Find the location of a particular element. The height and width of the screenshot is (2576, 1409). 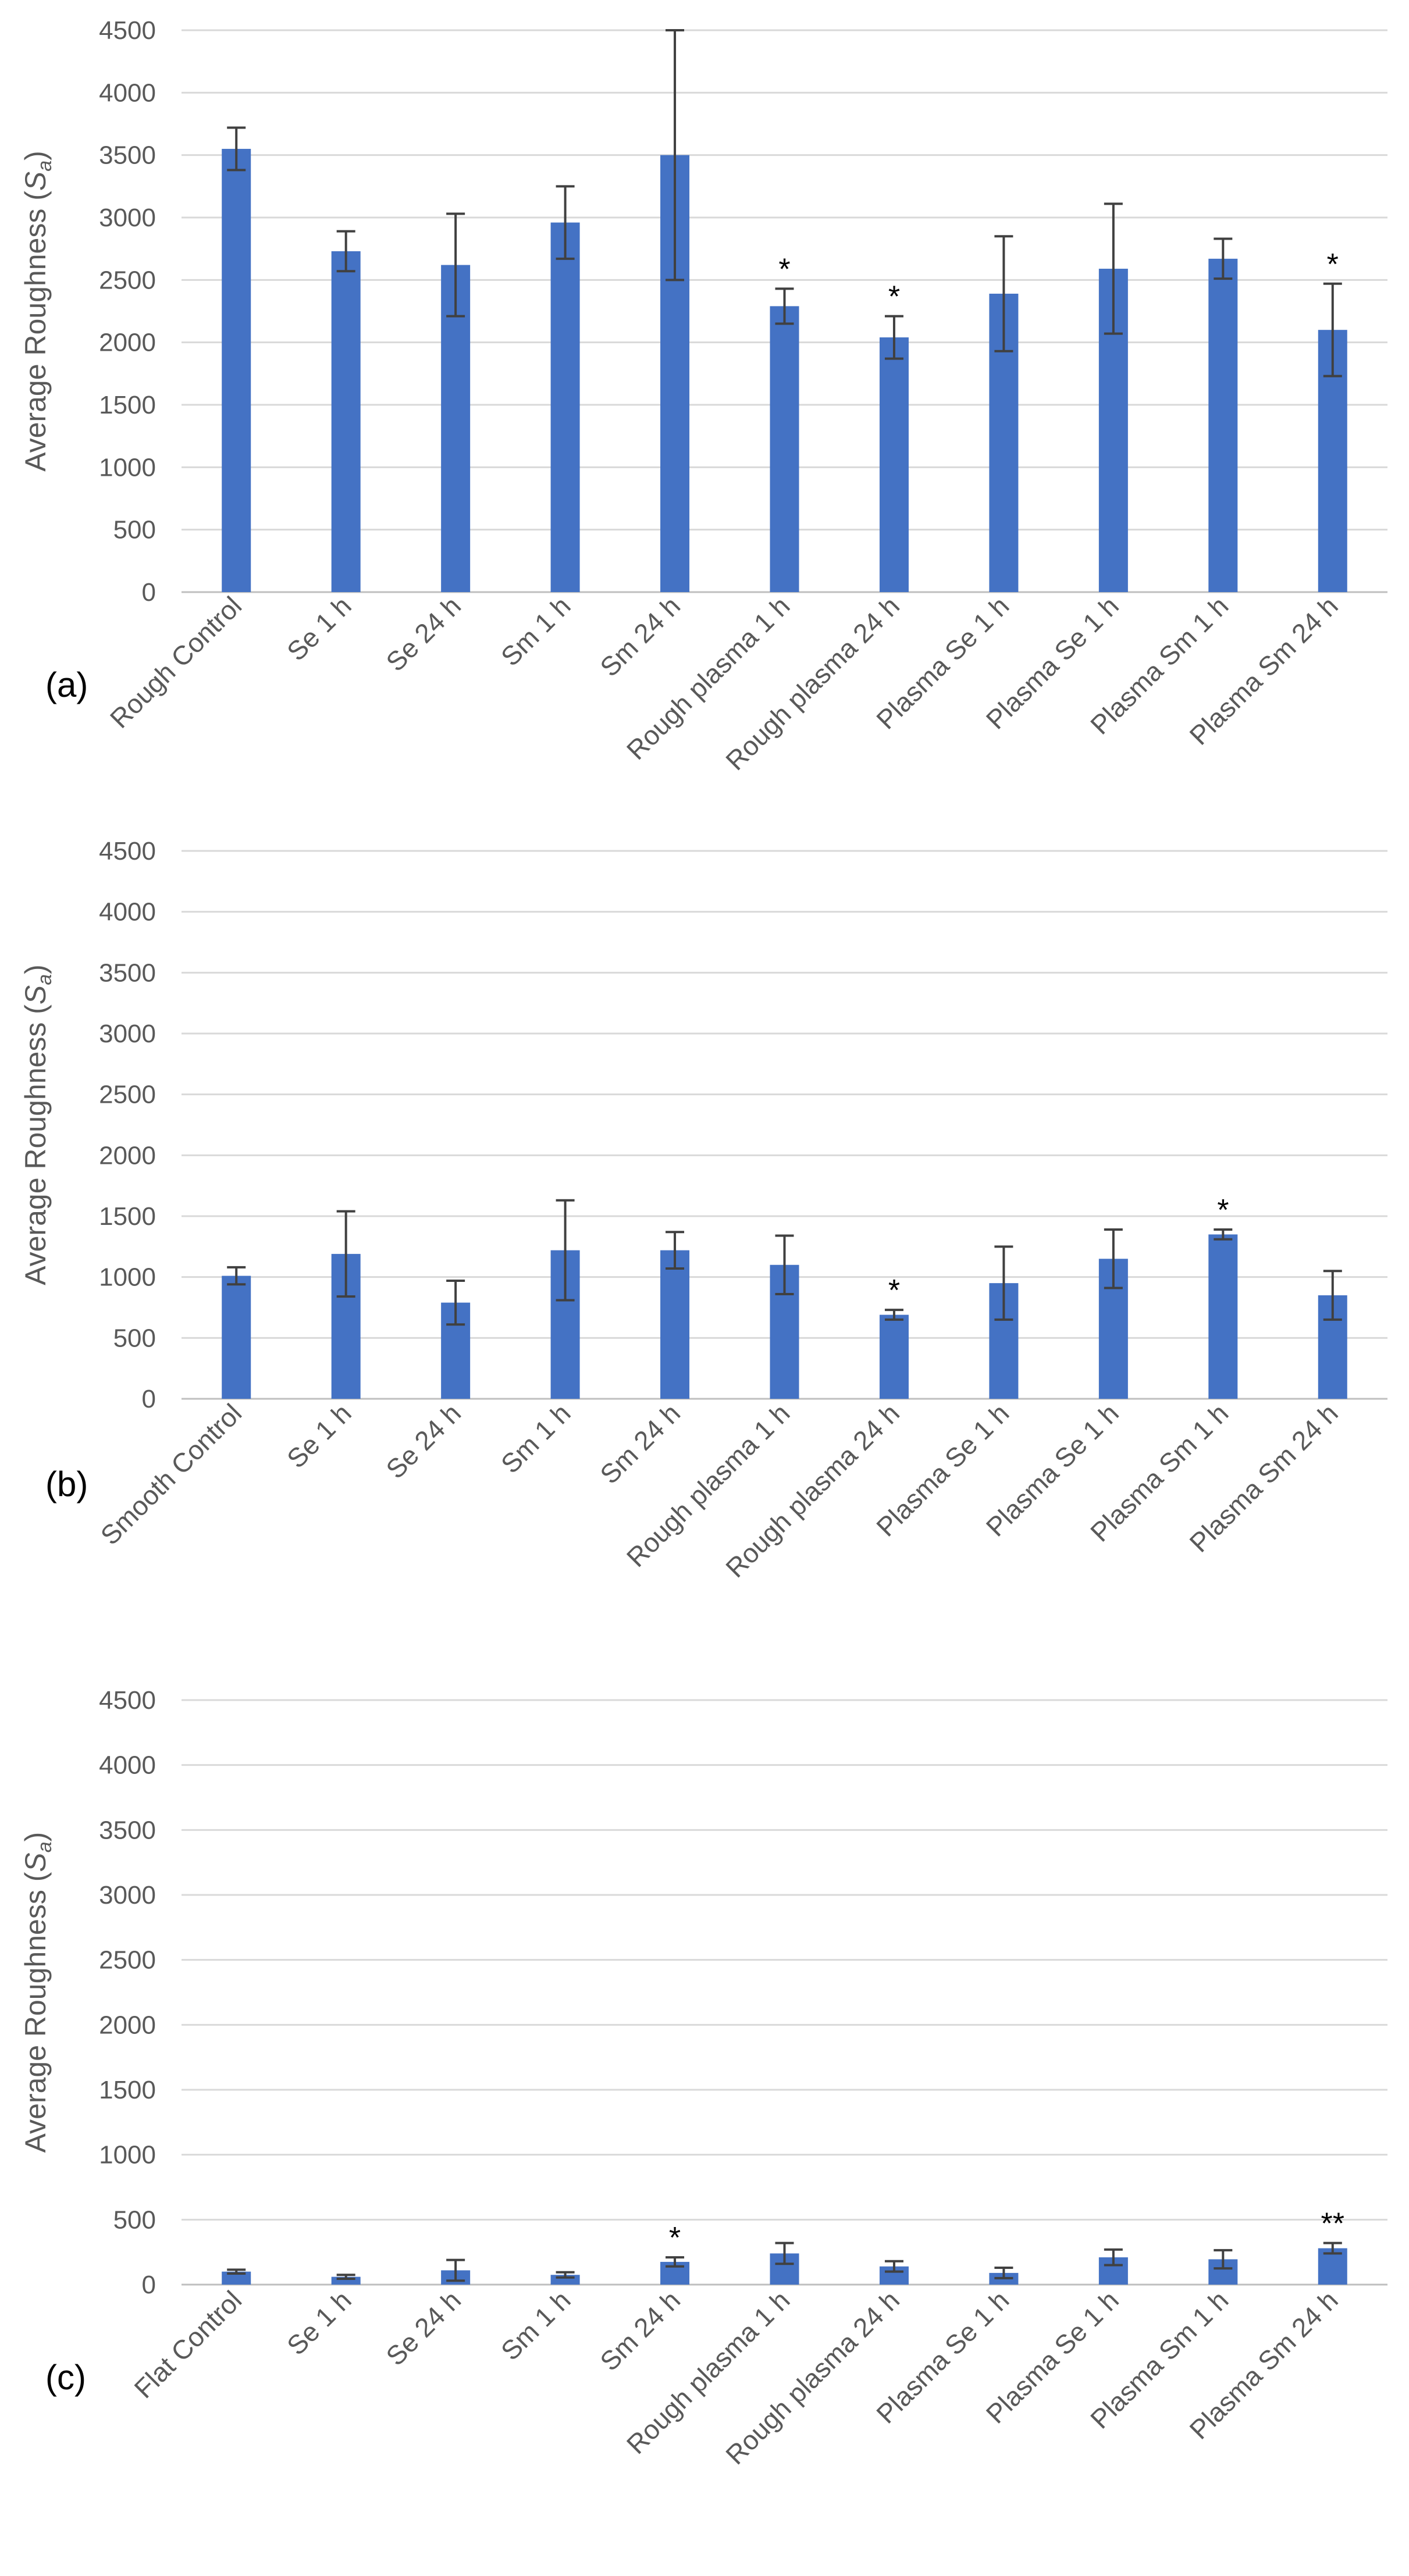

x-tick-label: Smooth Control is located at coordinates (171, 1474).